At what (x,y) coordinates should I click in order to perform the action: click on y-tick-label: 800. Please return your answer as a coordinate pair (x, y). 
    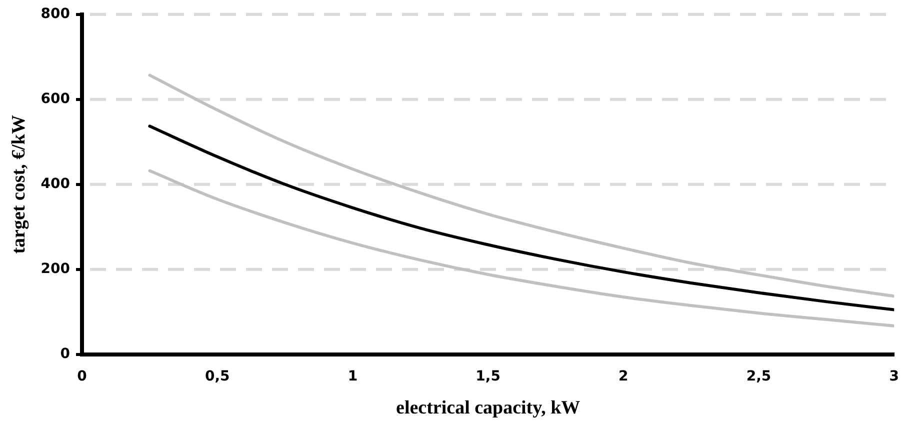
    Looking at the image, I should click on (55, 14).